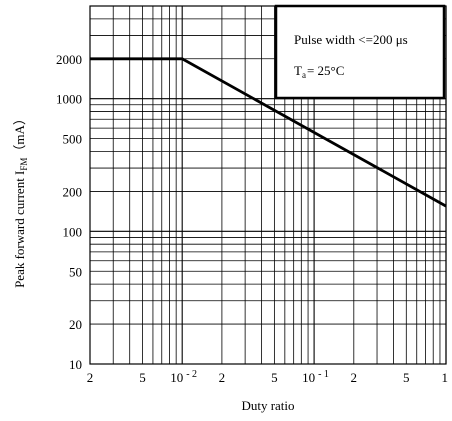  I want to click on annotation-temperature-value: = 25°C, so click(325, 70).